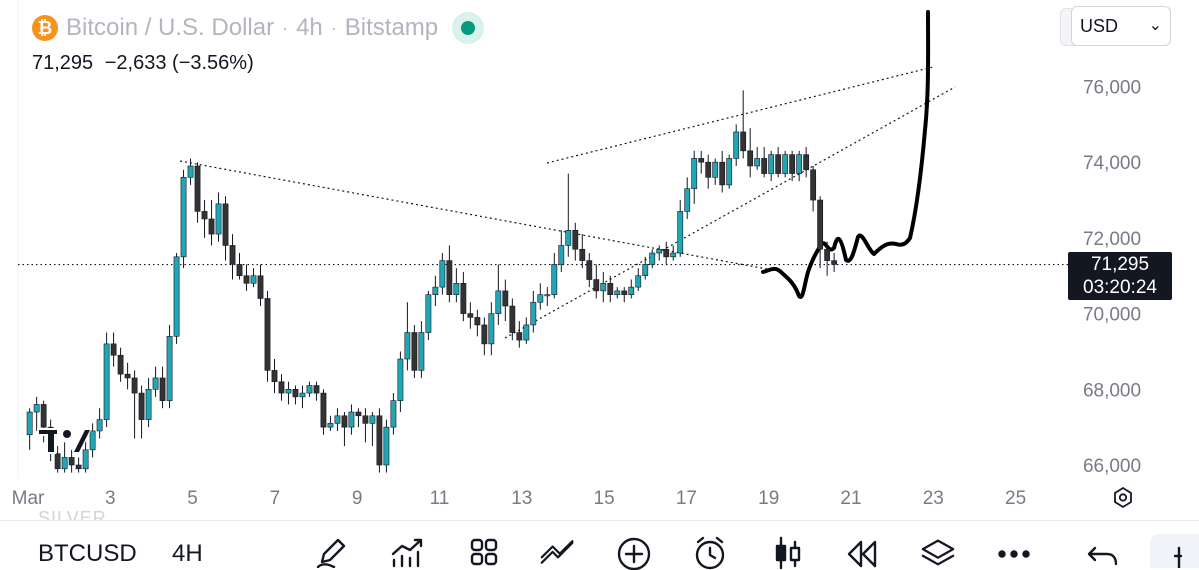 This screenshot has width=1199, height=570. I want to click on compare-icon, so click(558, 551).